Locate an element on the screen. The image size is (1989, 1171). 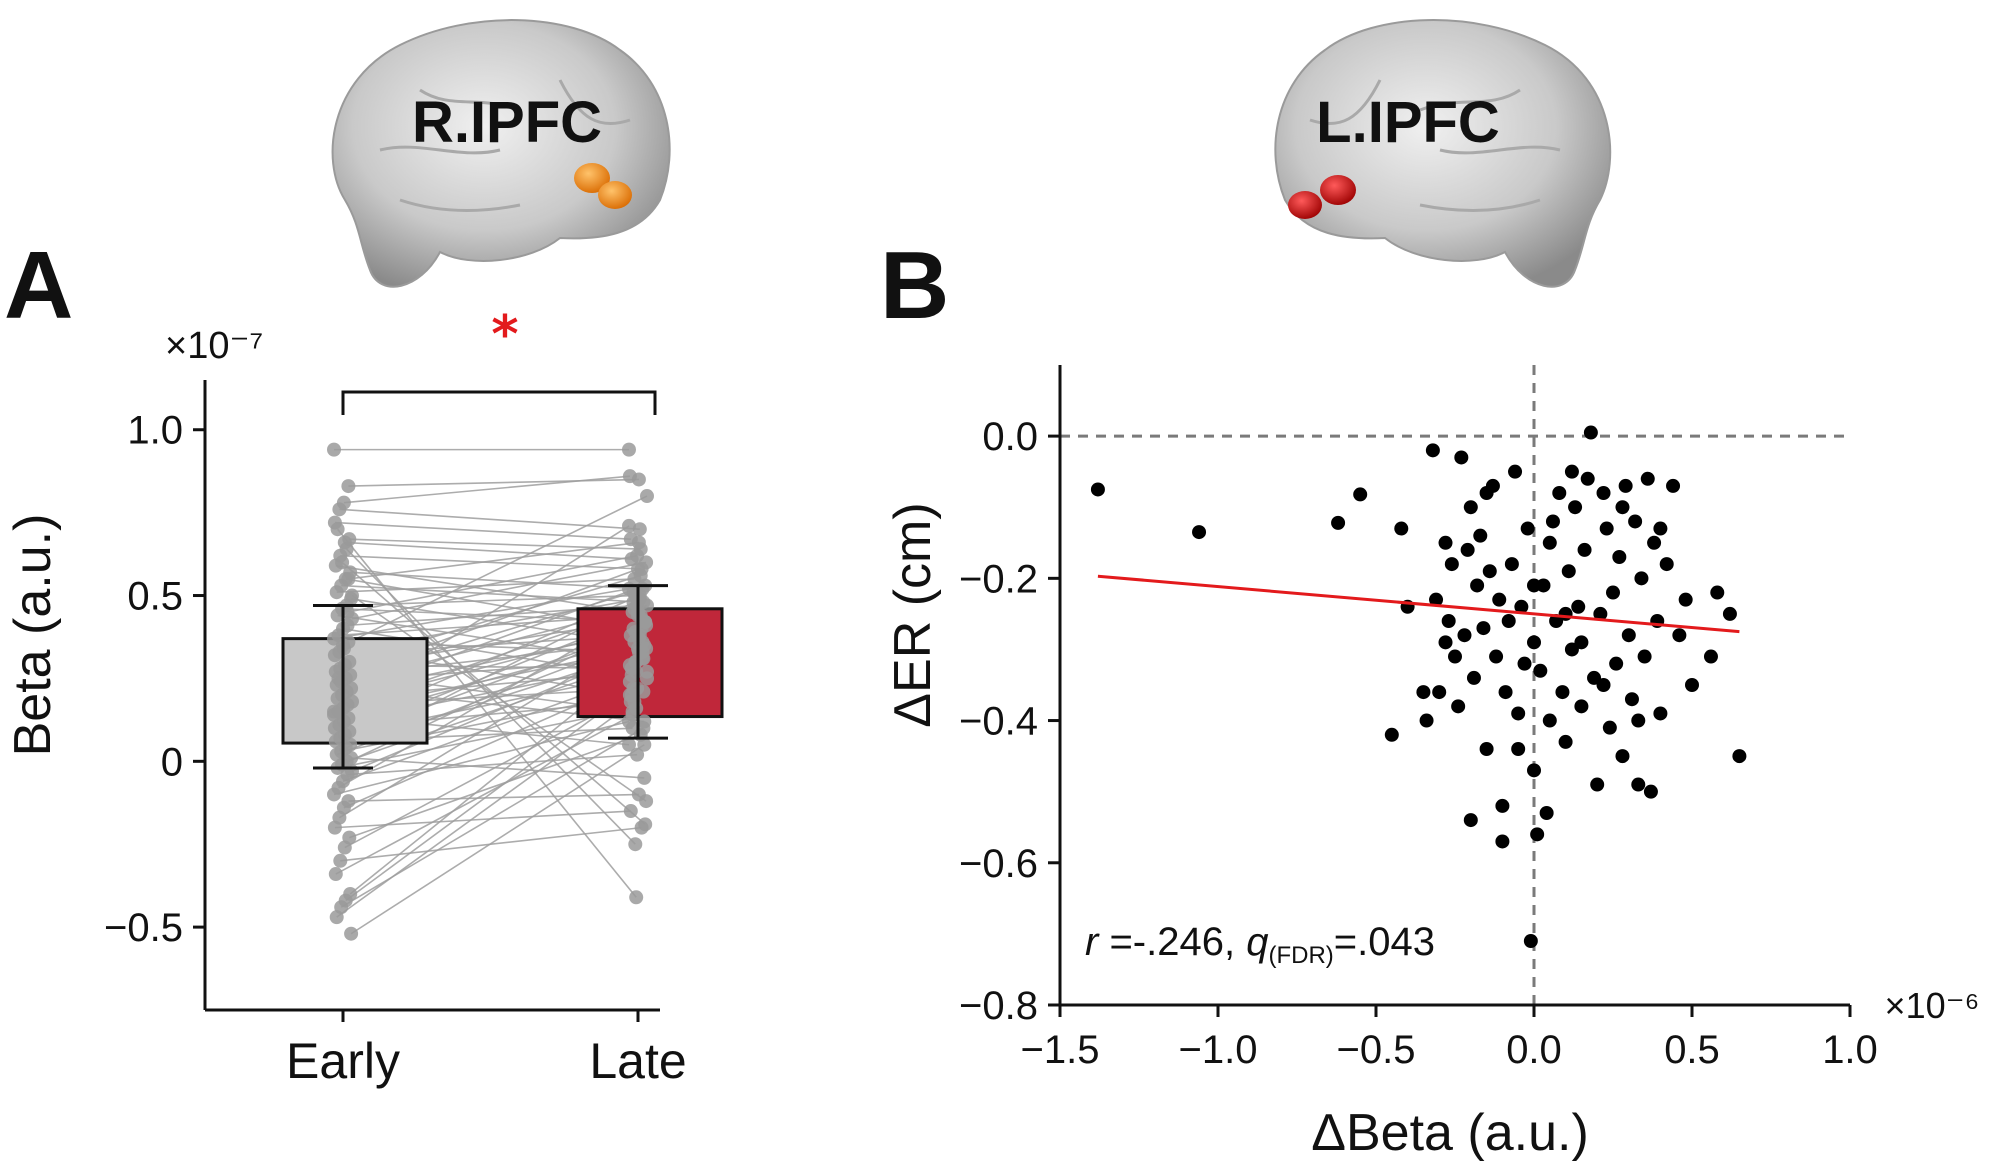
brain-label-a: R.IPFC is located at coordinates (507, 122).